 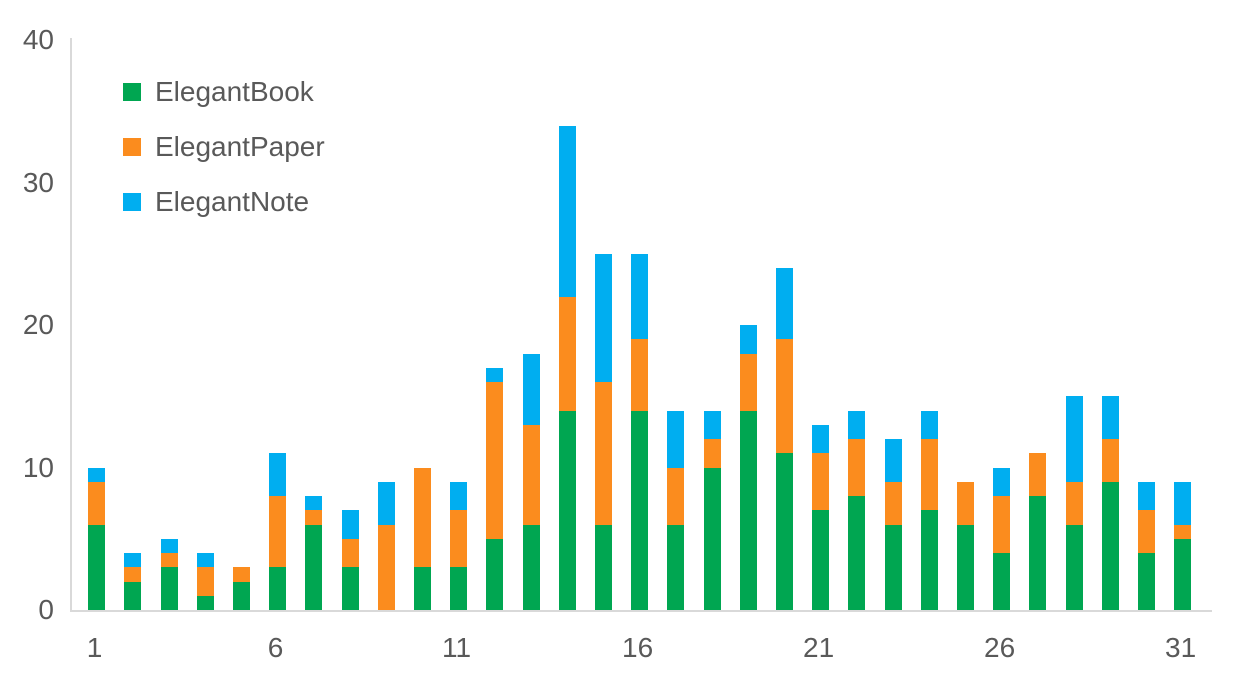 What do you see at coordinates (1181, 647) in the screenshot?
I see `x-tick-label: 31` at bounding box center [1181, 647].